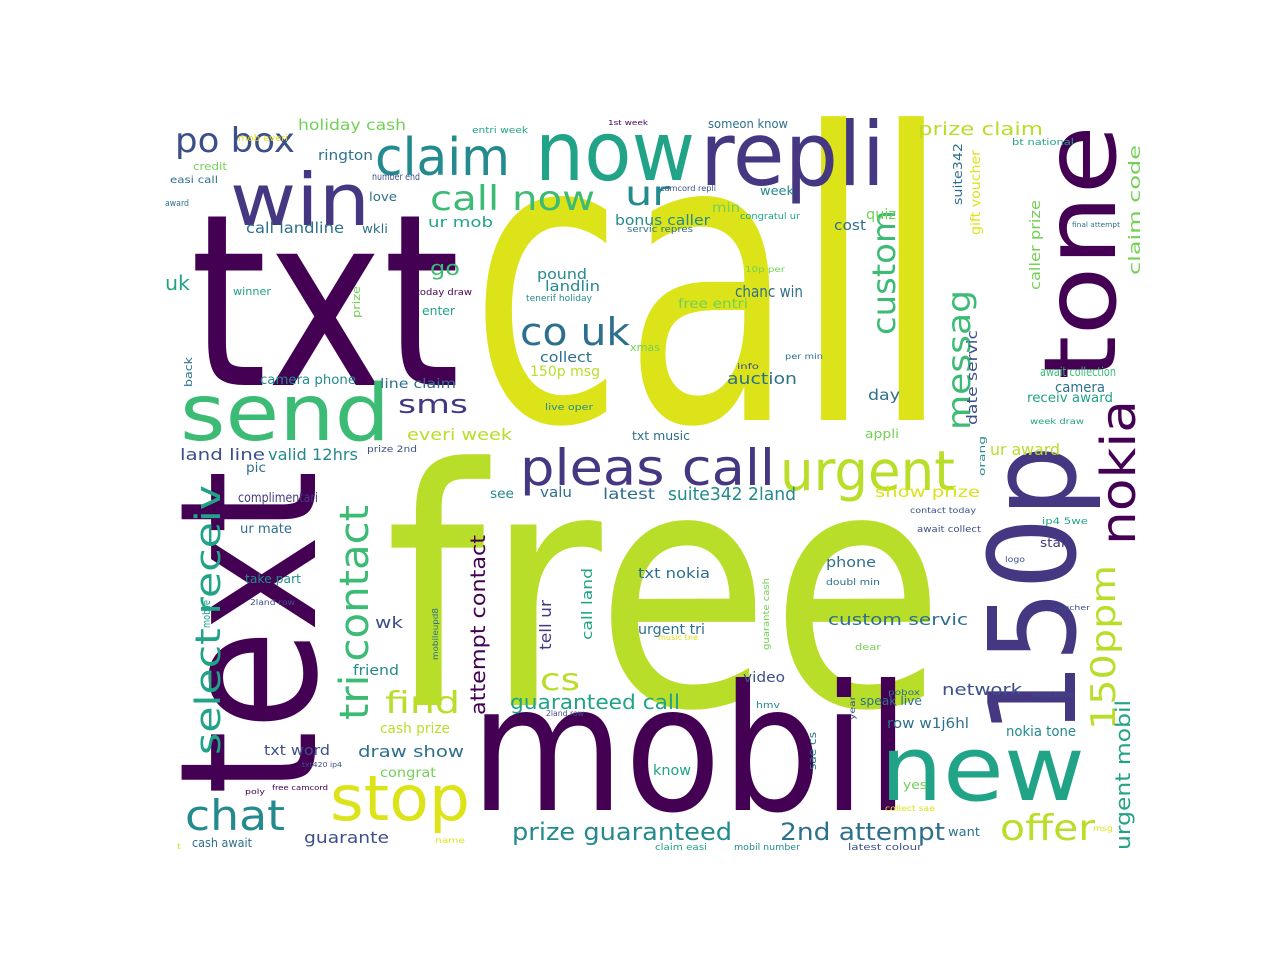  What do you see at coordinates (765, 269) in the screenshot?
I see `word-10p-per: 10p per` at bounding box center [765, 269].